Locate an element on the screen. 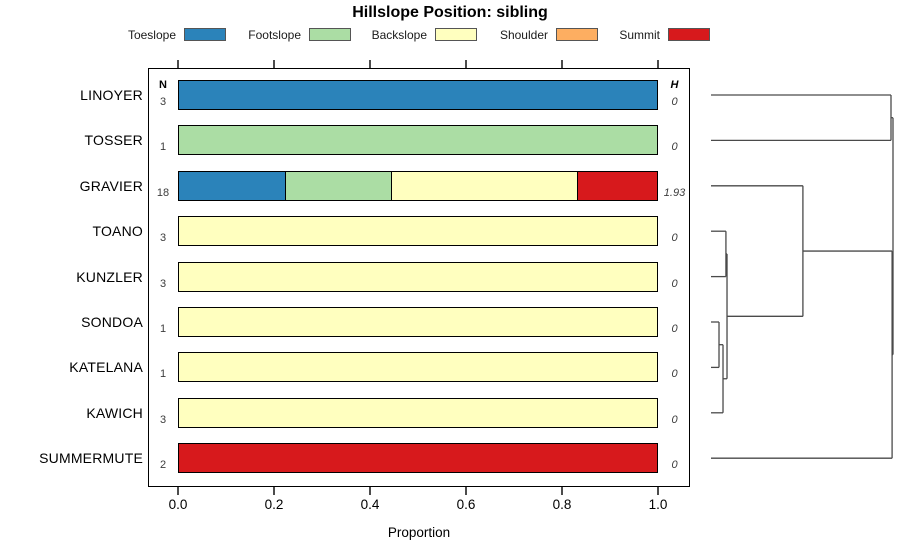  legend-label: Summit is located at coordinates (639, 34).